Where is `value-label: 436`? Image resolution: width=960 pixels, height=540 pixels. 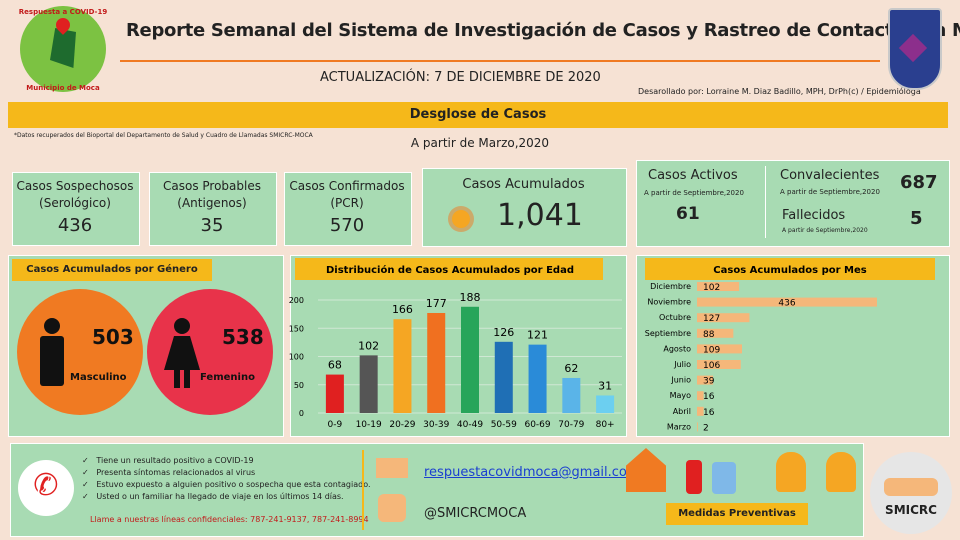
value-label: 436 is located at coordinates (786, 304).